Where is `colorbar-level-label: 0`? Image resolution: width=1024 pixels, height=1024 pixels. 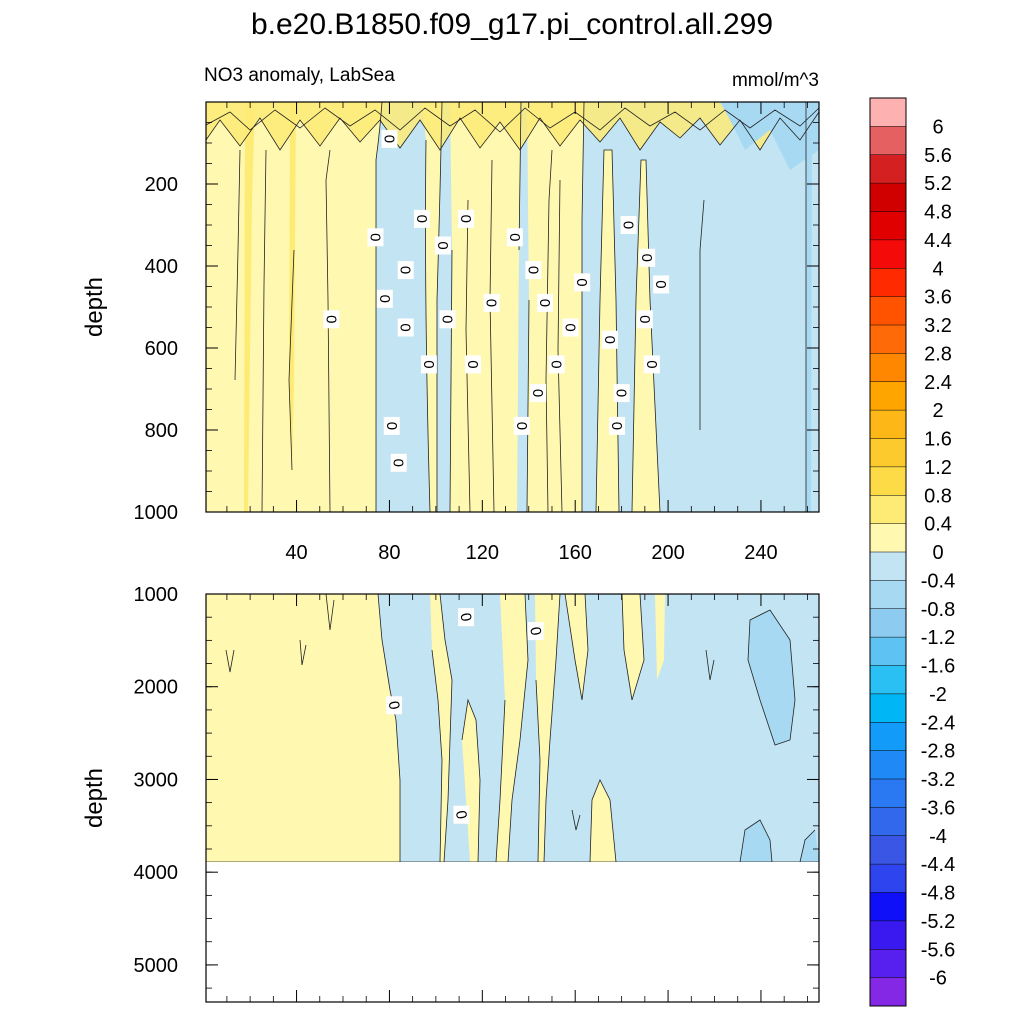 colorbar-level-label: 0 is located at coordinates (937, 553).